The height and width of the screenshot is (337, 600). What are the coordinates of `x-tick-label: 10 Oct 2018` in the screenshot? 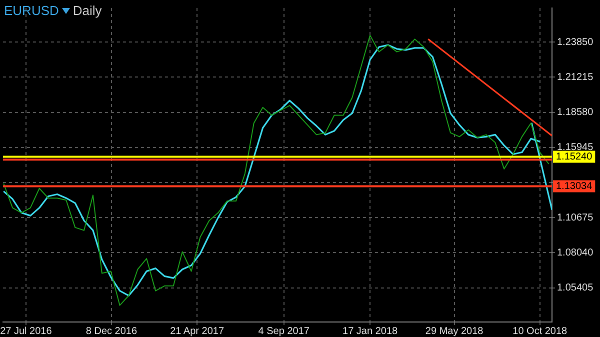 It's located at (540, 331).